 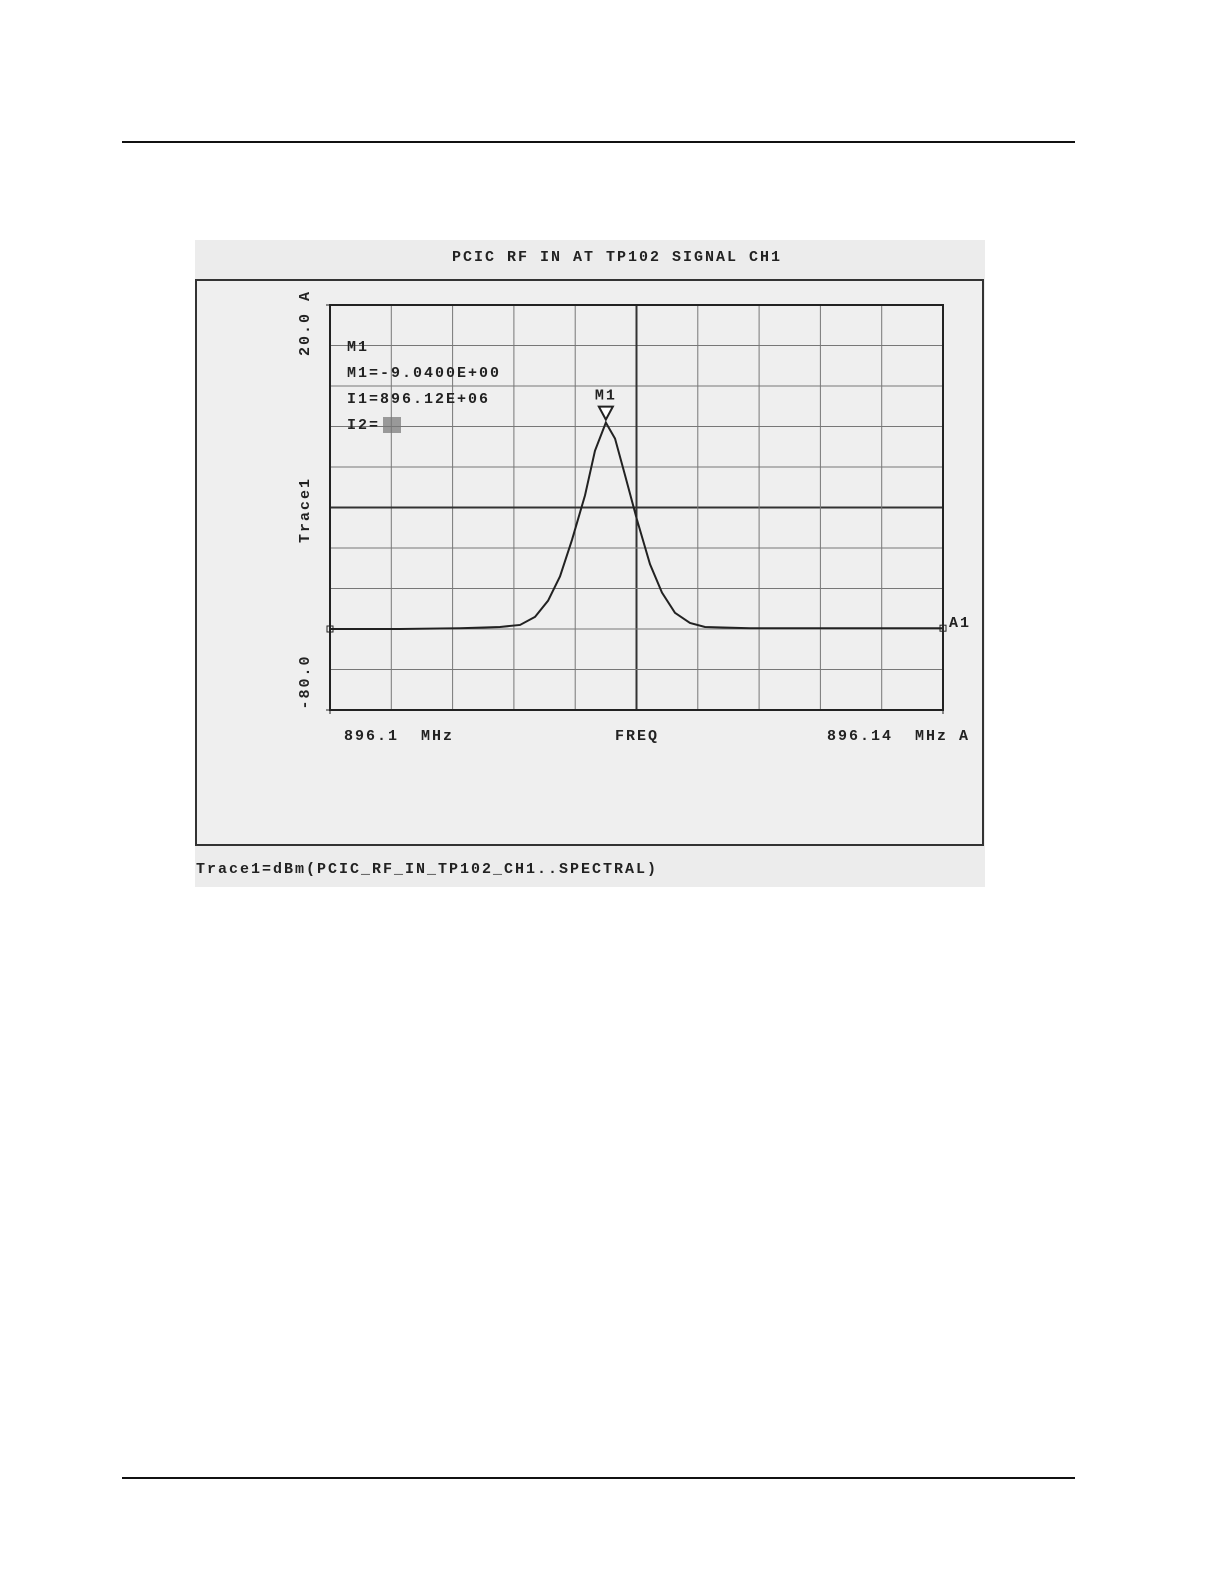 What do you see at coordinates (898, 736) in the screenshot?
I see `x-tick-label: 896.14 MHz A` at bounding box center [898, 736].